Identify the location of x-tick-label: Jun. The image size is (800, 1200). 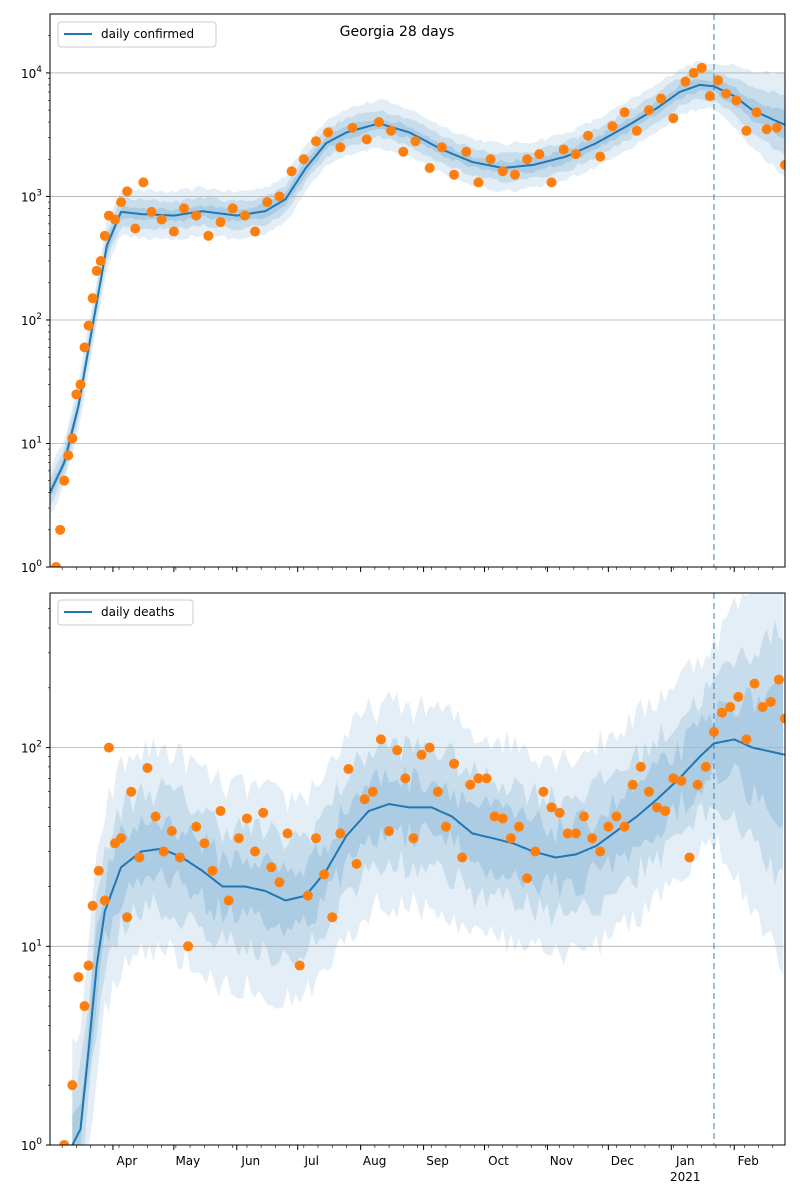
(250, 1161).